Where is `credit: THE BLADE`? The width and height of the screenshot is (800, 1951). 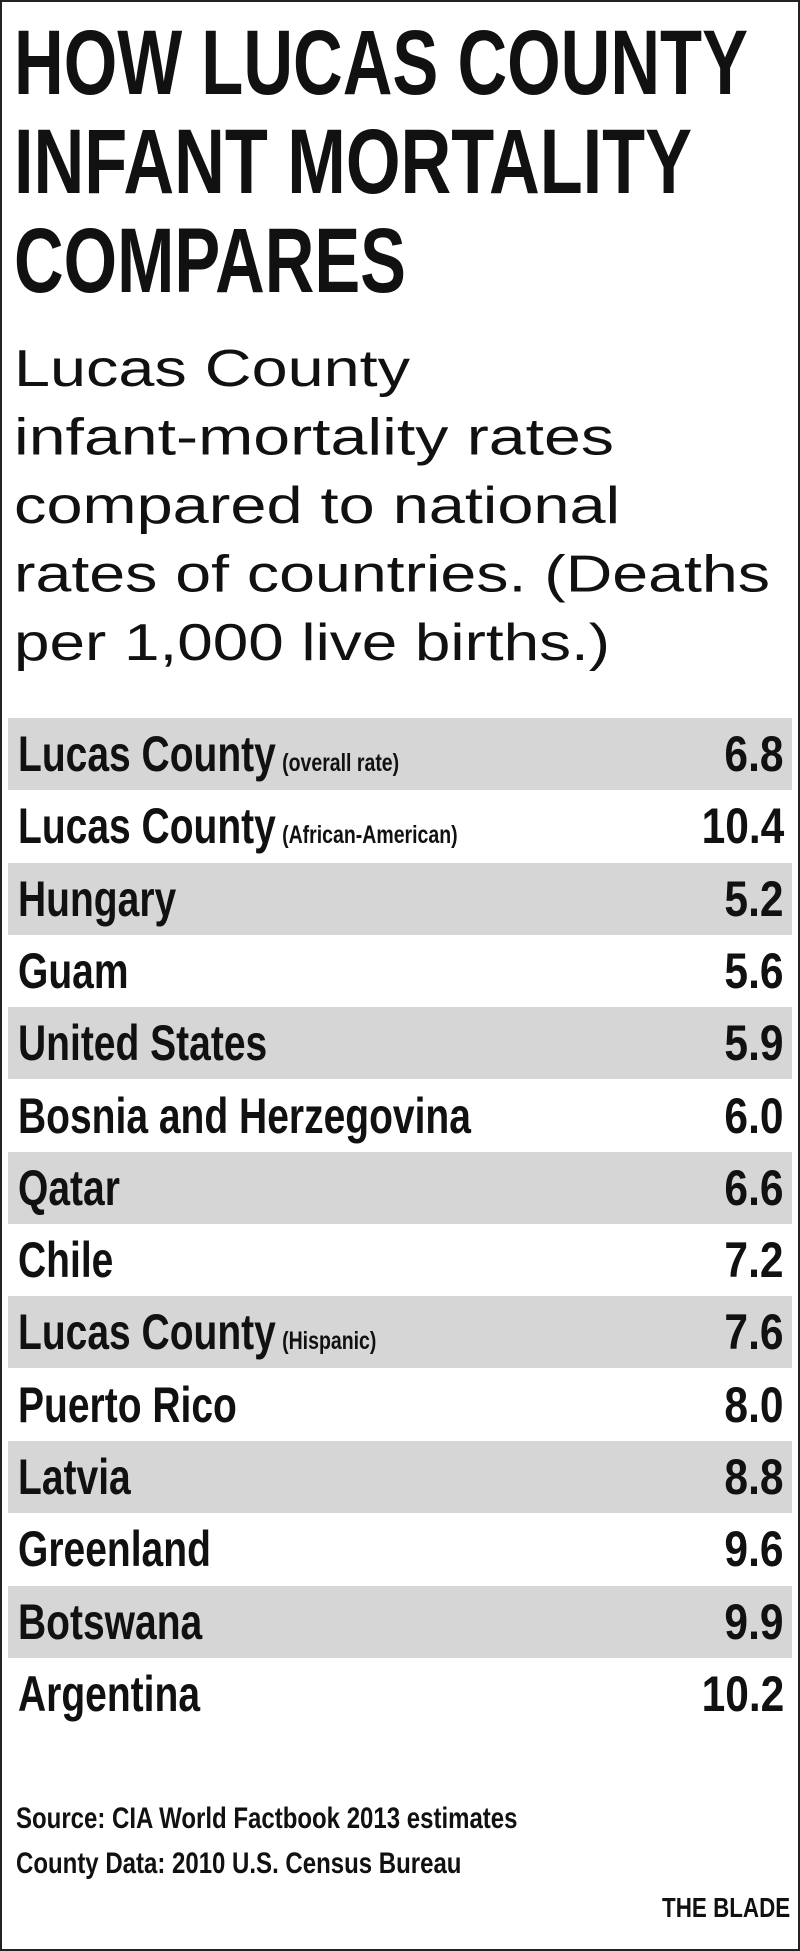
credit: THE BLADE is located at coordinates (725, 1907).